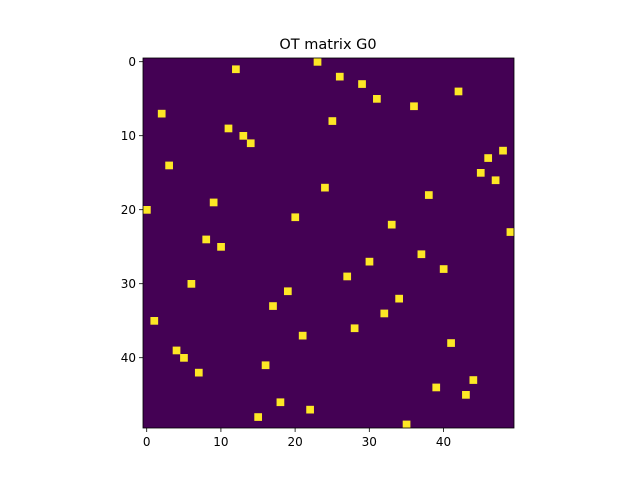  Describe the element at coordinates (132, 62) in the screenshot. I see `y-tick-label: 0` at that location.